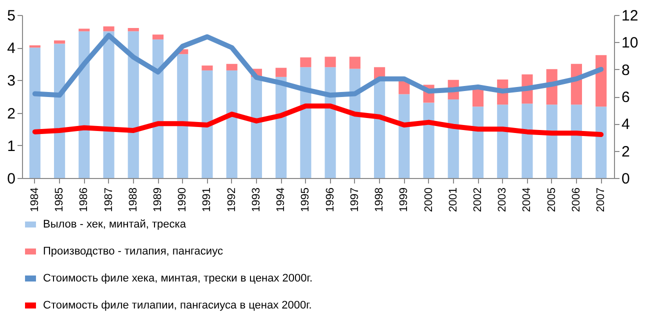  Describe the element at coordinates (306, 200) in the screenshot. I see `x-tick-label: 1995` at that location.